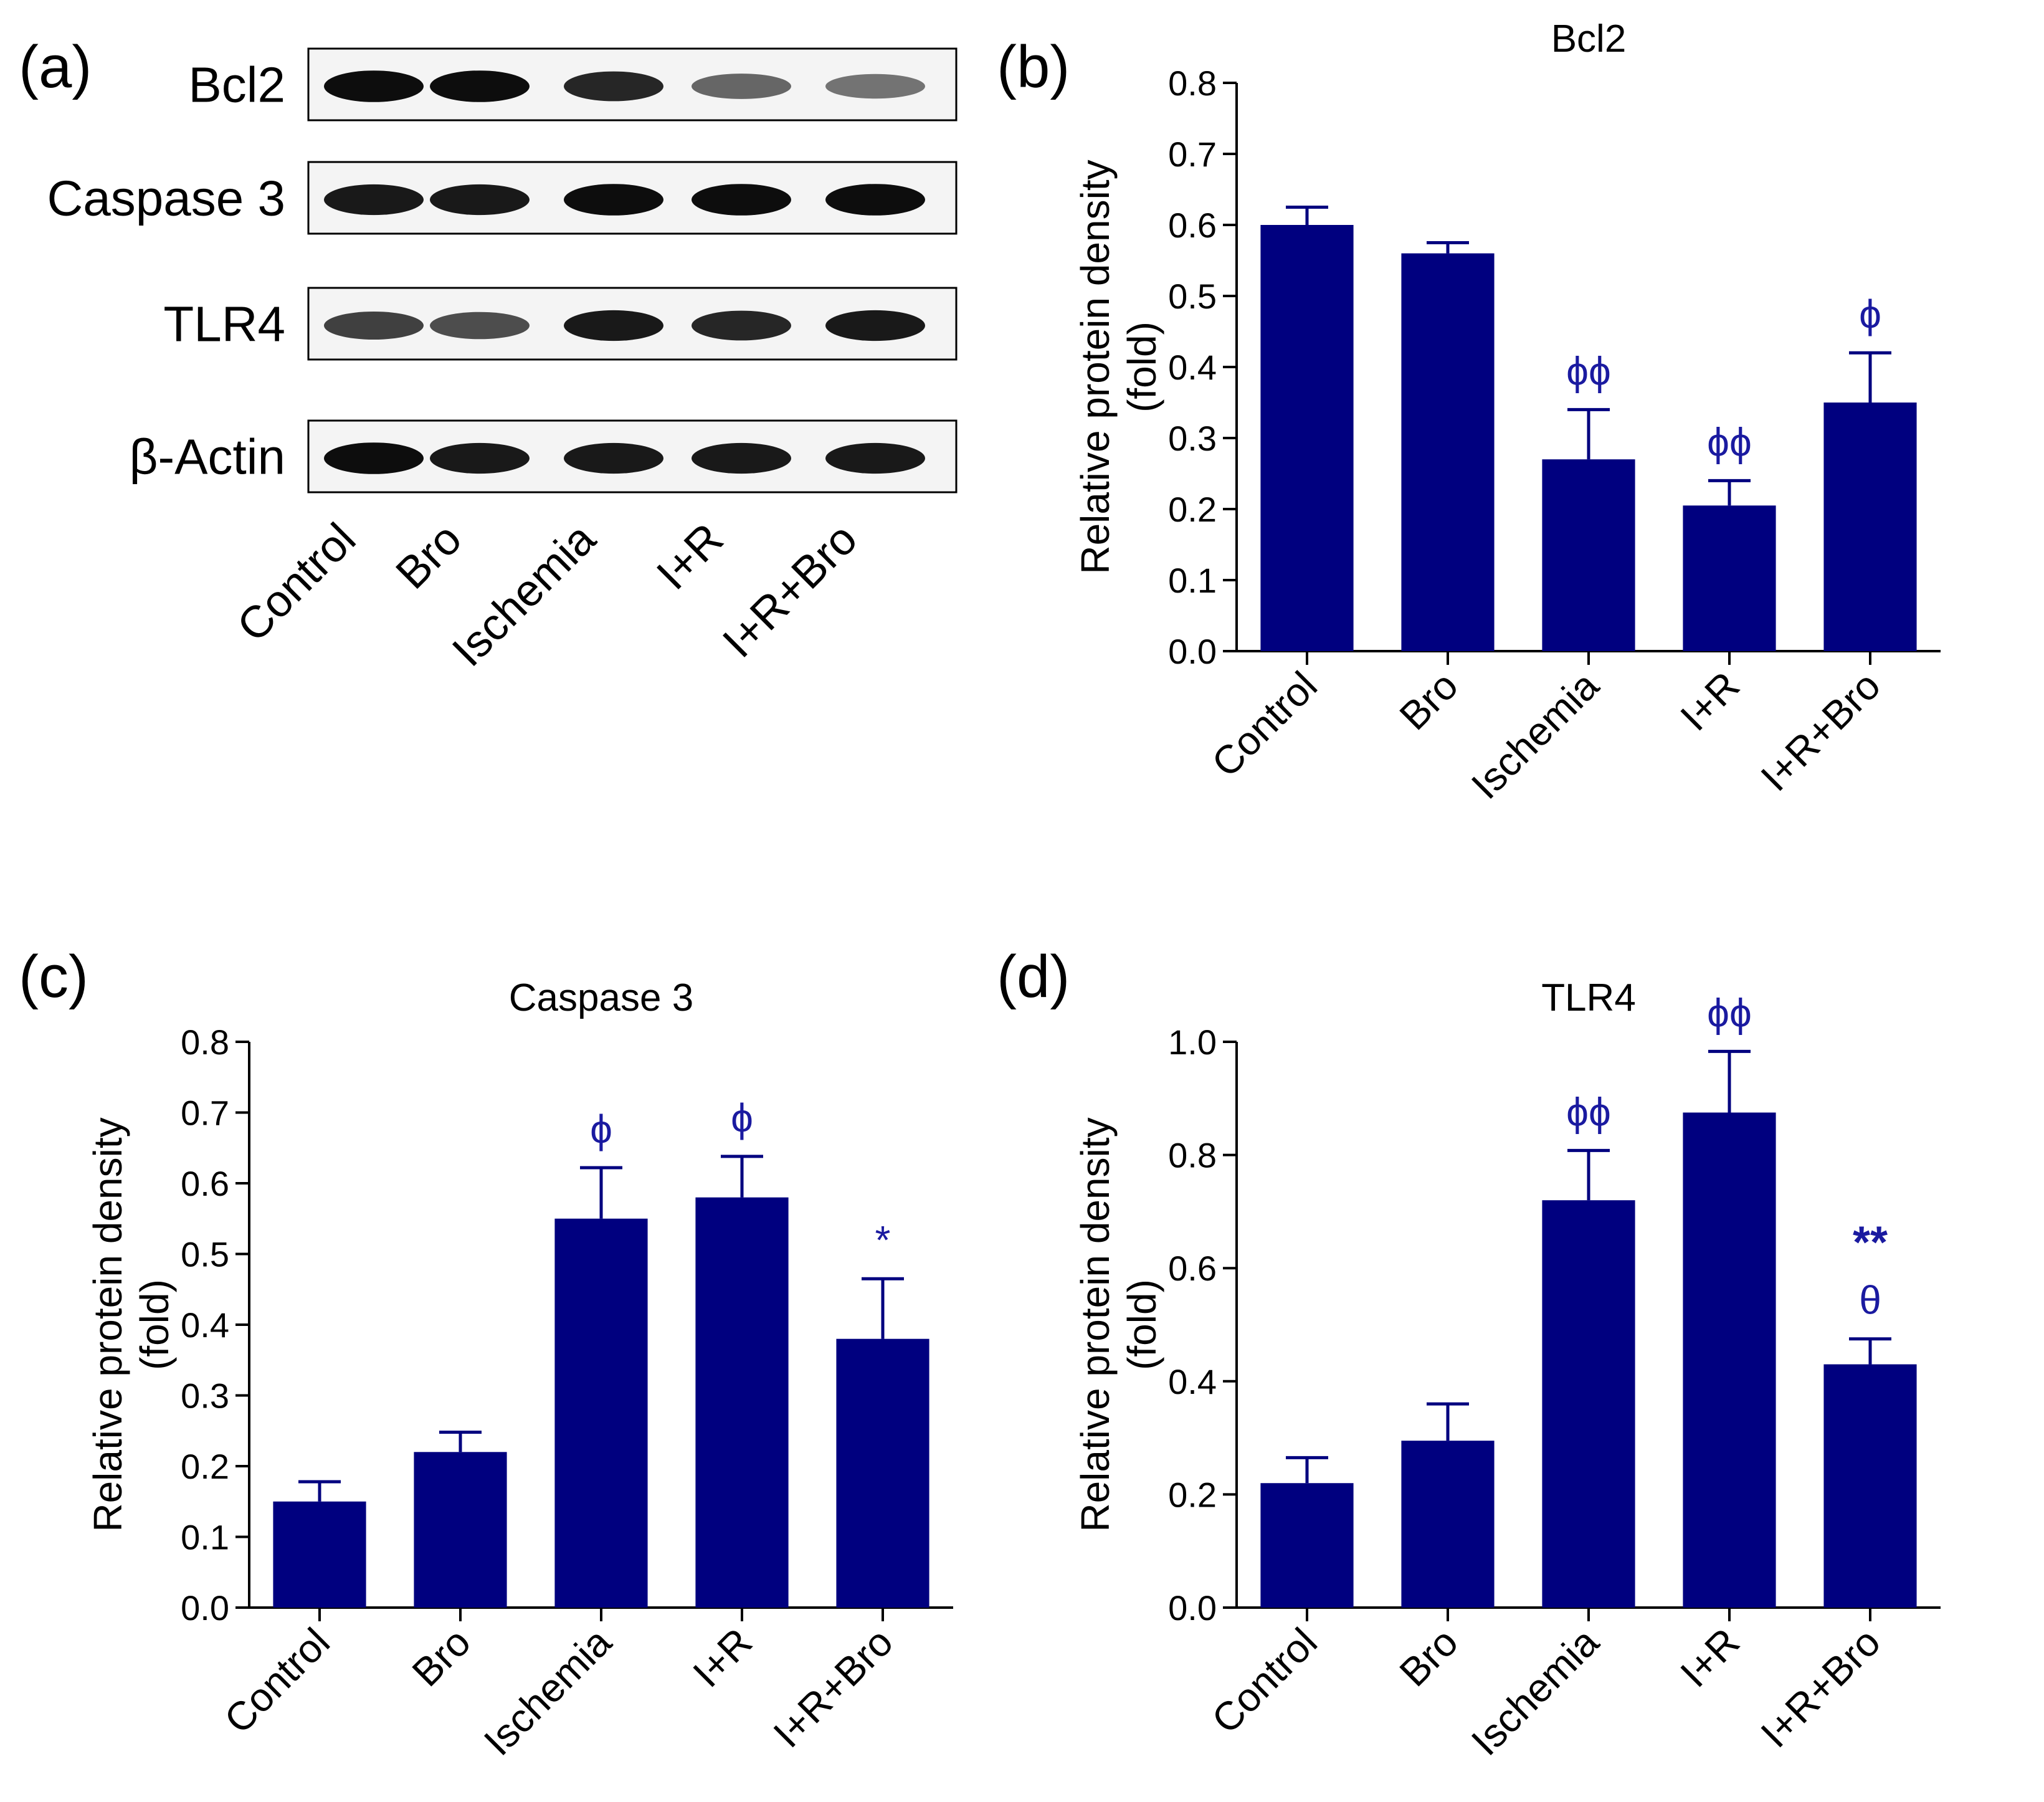  I want to click on blot-row-label: Bcl2, so click(236, 85).